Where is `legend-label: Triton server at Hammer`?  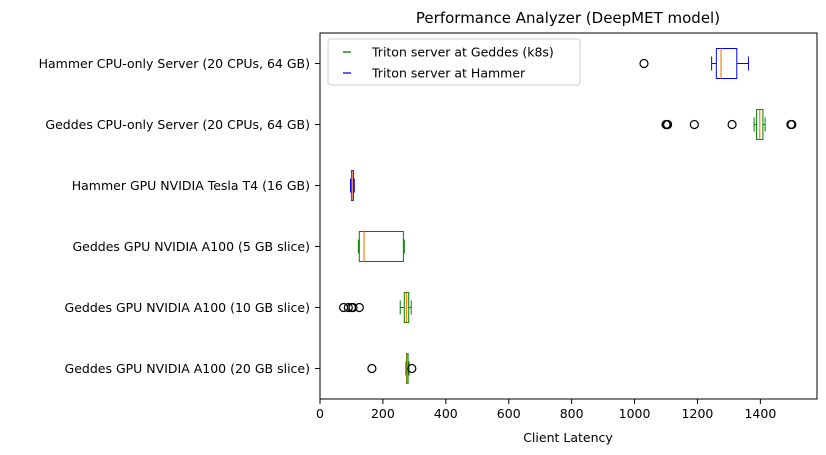
legend-label: Triton server at Hammer is located at coordinates (448, 73).